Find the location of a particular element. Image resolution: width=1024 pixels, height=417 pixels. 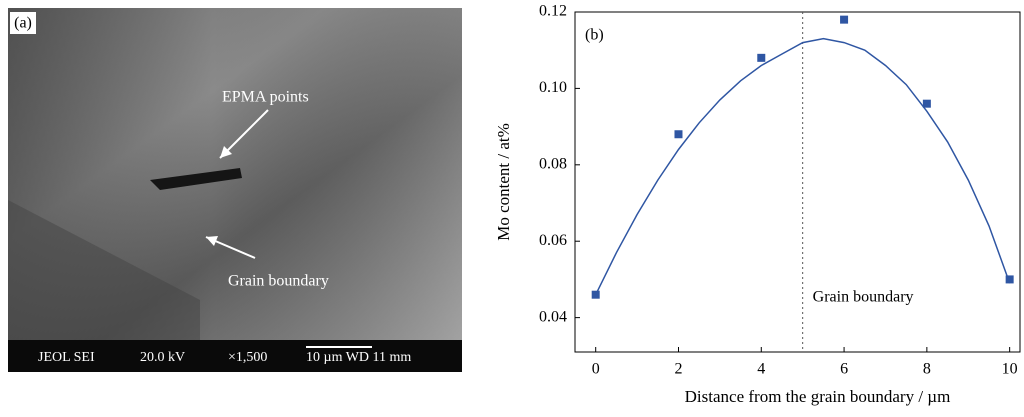

y-tick-label: 0.08 is located at coordinates (553, 163).